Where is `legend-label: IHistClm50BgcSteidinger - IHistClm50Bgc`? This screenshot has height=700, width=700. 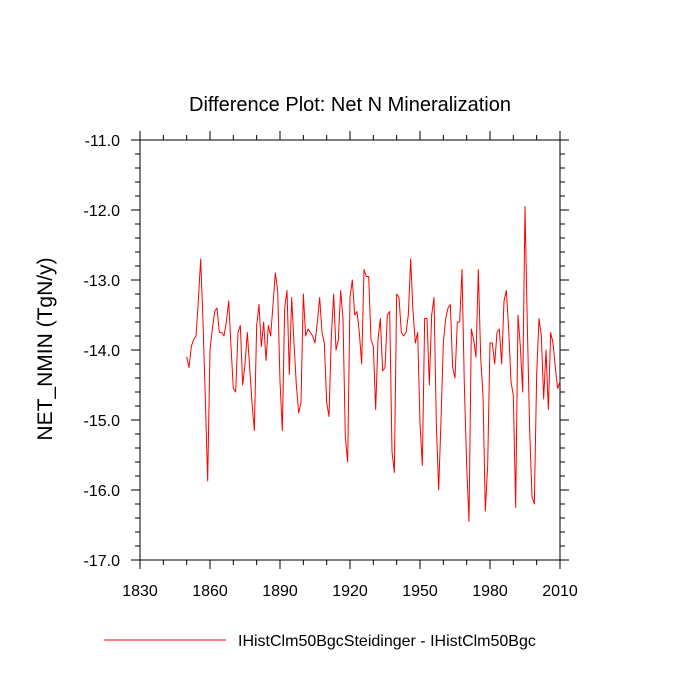 legend-label: IHistClm50BgcSteidinger - IHistClm50Bgc is located at coordinates (387, 641).